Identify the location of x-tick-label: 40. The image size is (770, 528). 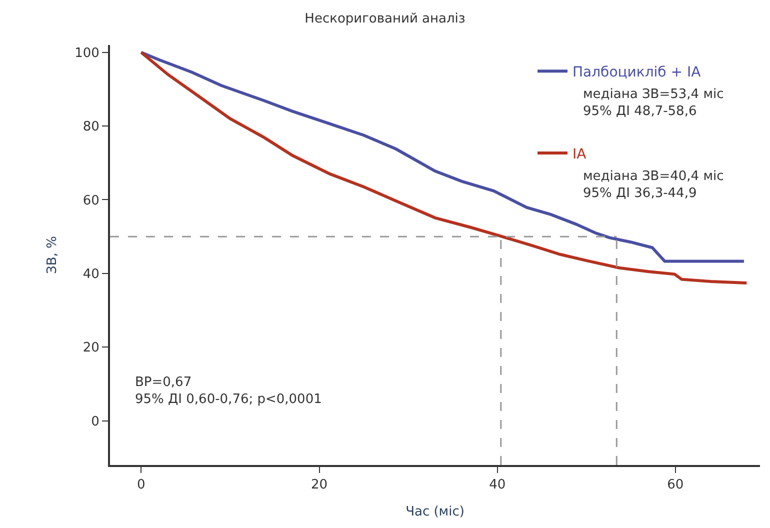
(497, 485).